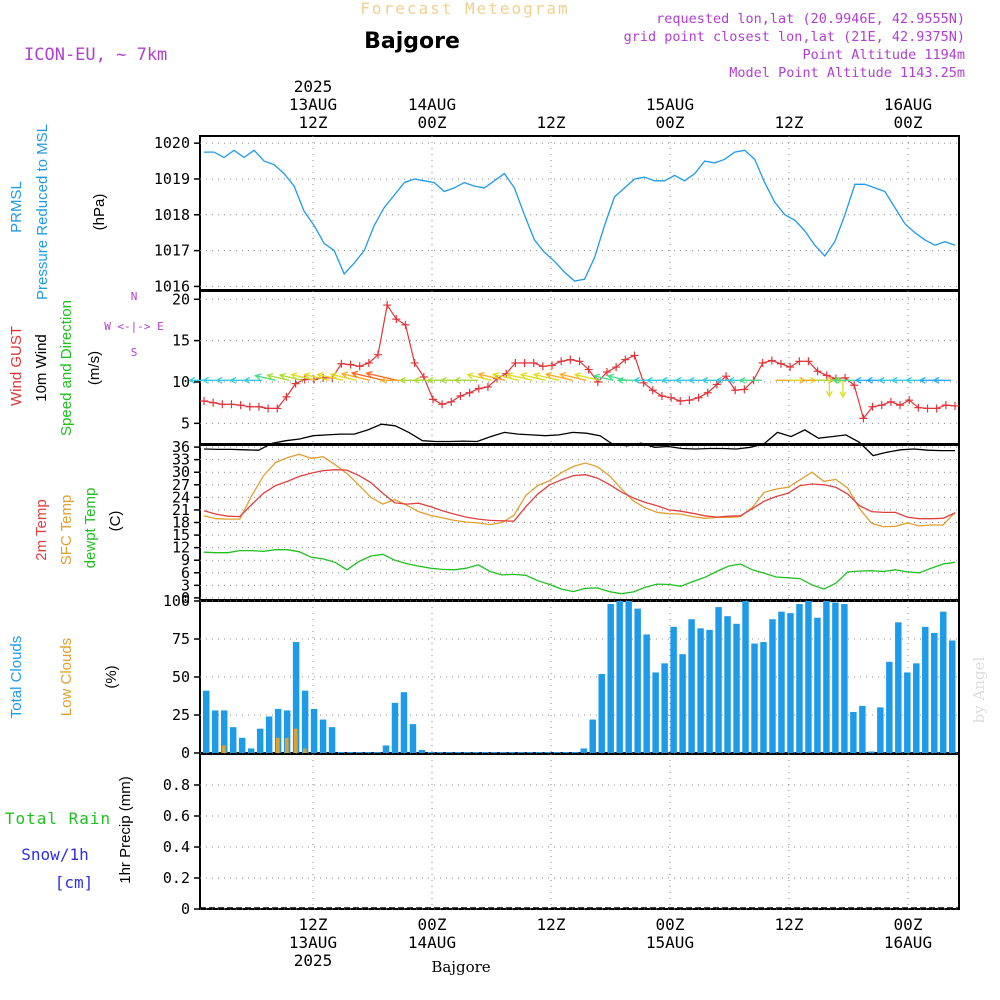 The image size is (1000, 1000). What do you see at coordinates (551, 924) in the screenshot?
I see `time-label-bottom: 12Z` at bounding box center [551, 924].